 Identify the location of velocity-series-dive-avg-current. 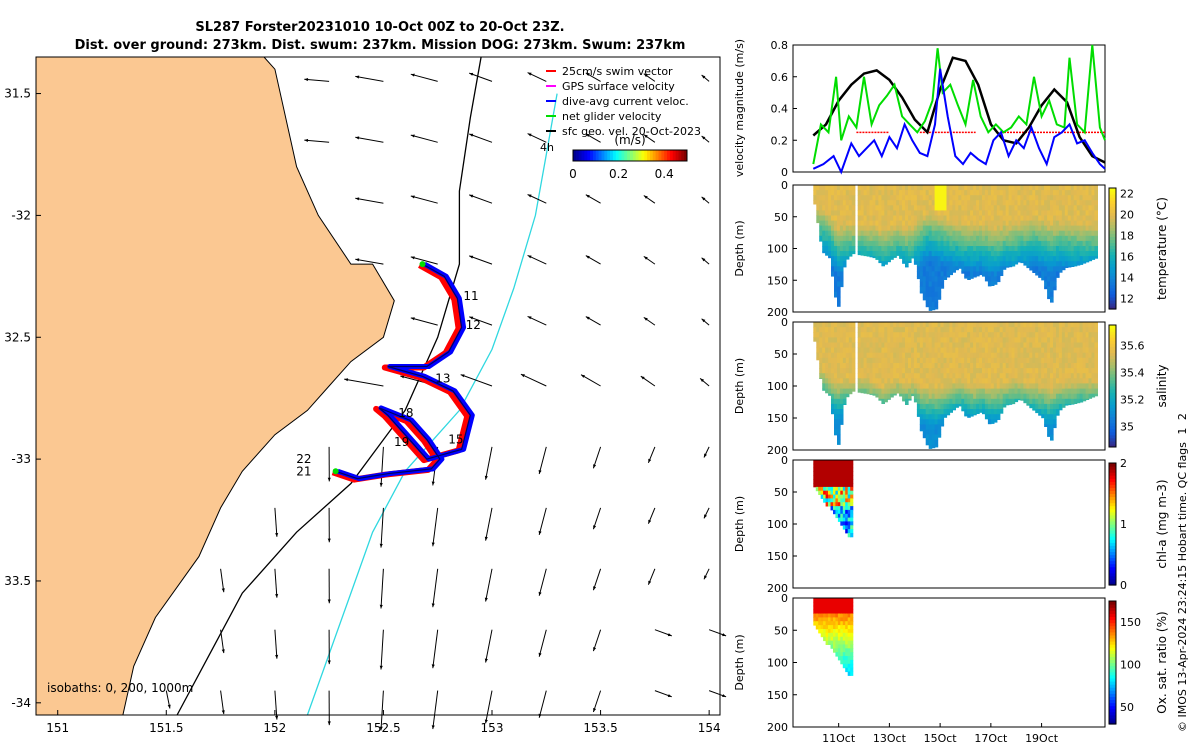
(959, 121).